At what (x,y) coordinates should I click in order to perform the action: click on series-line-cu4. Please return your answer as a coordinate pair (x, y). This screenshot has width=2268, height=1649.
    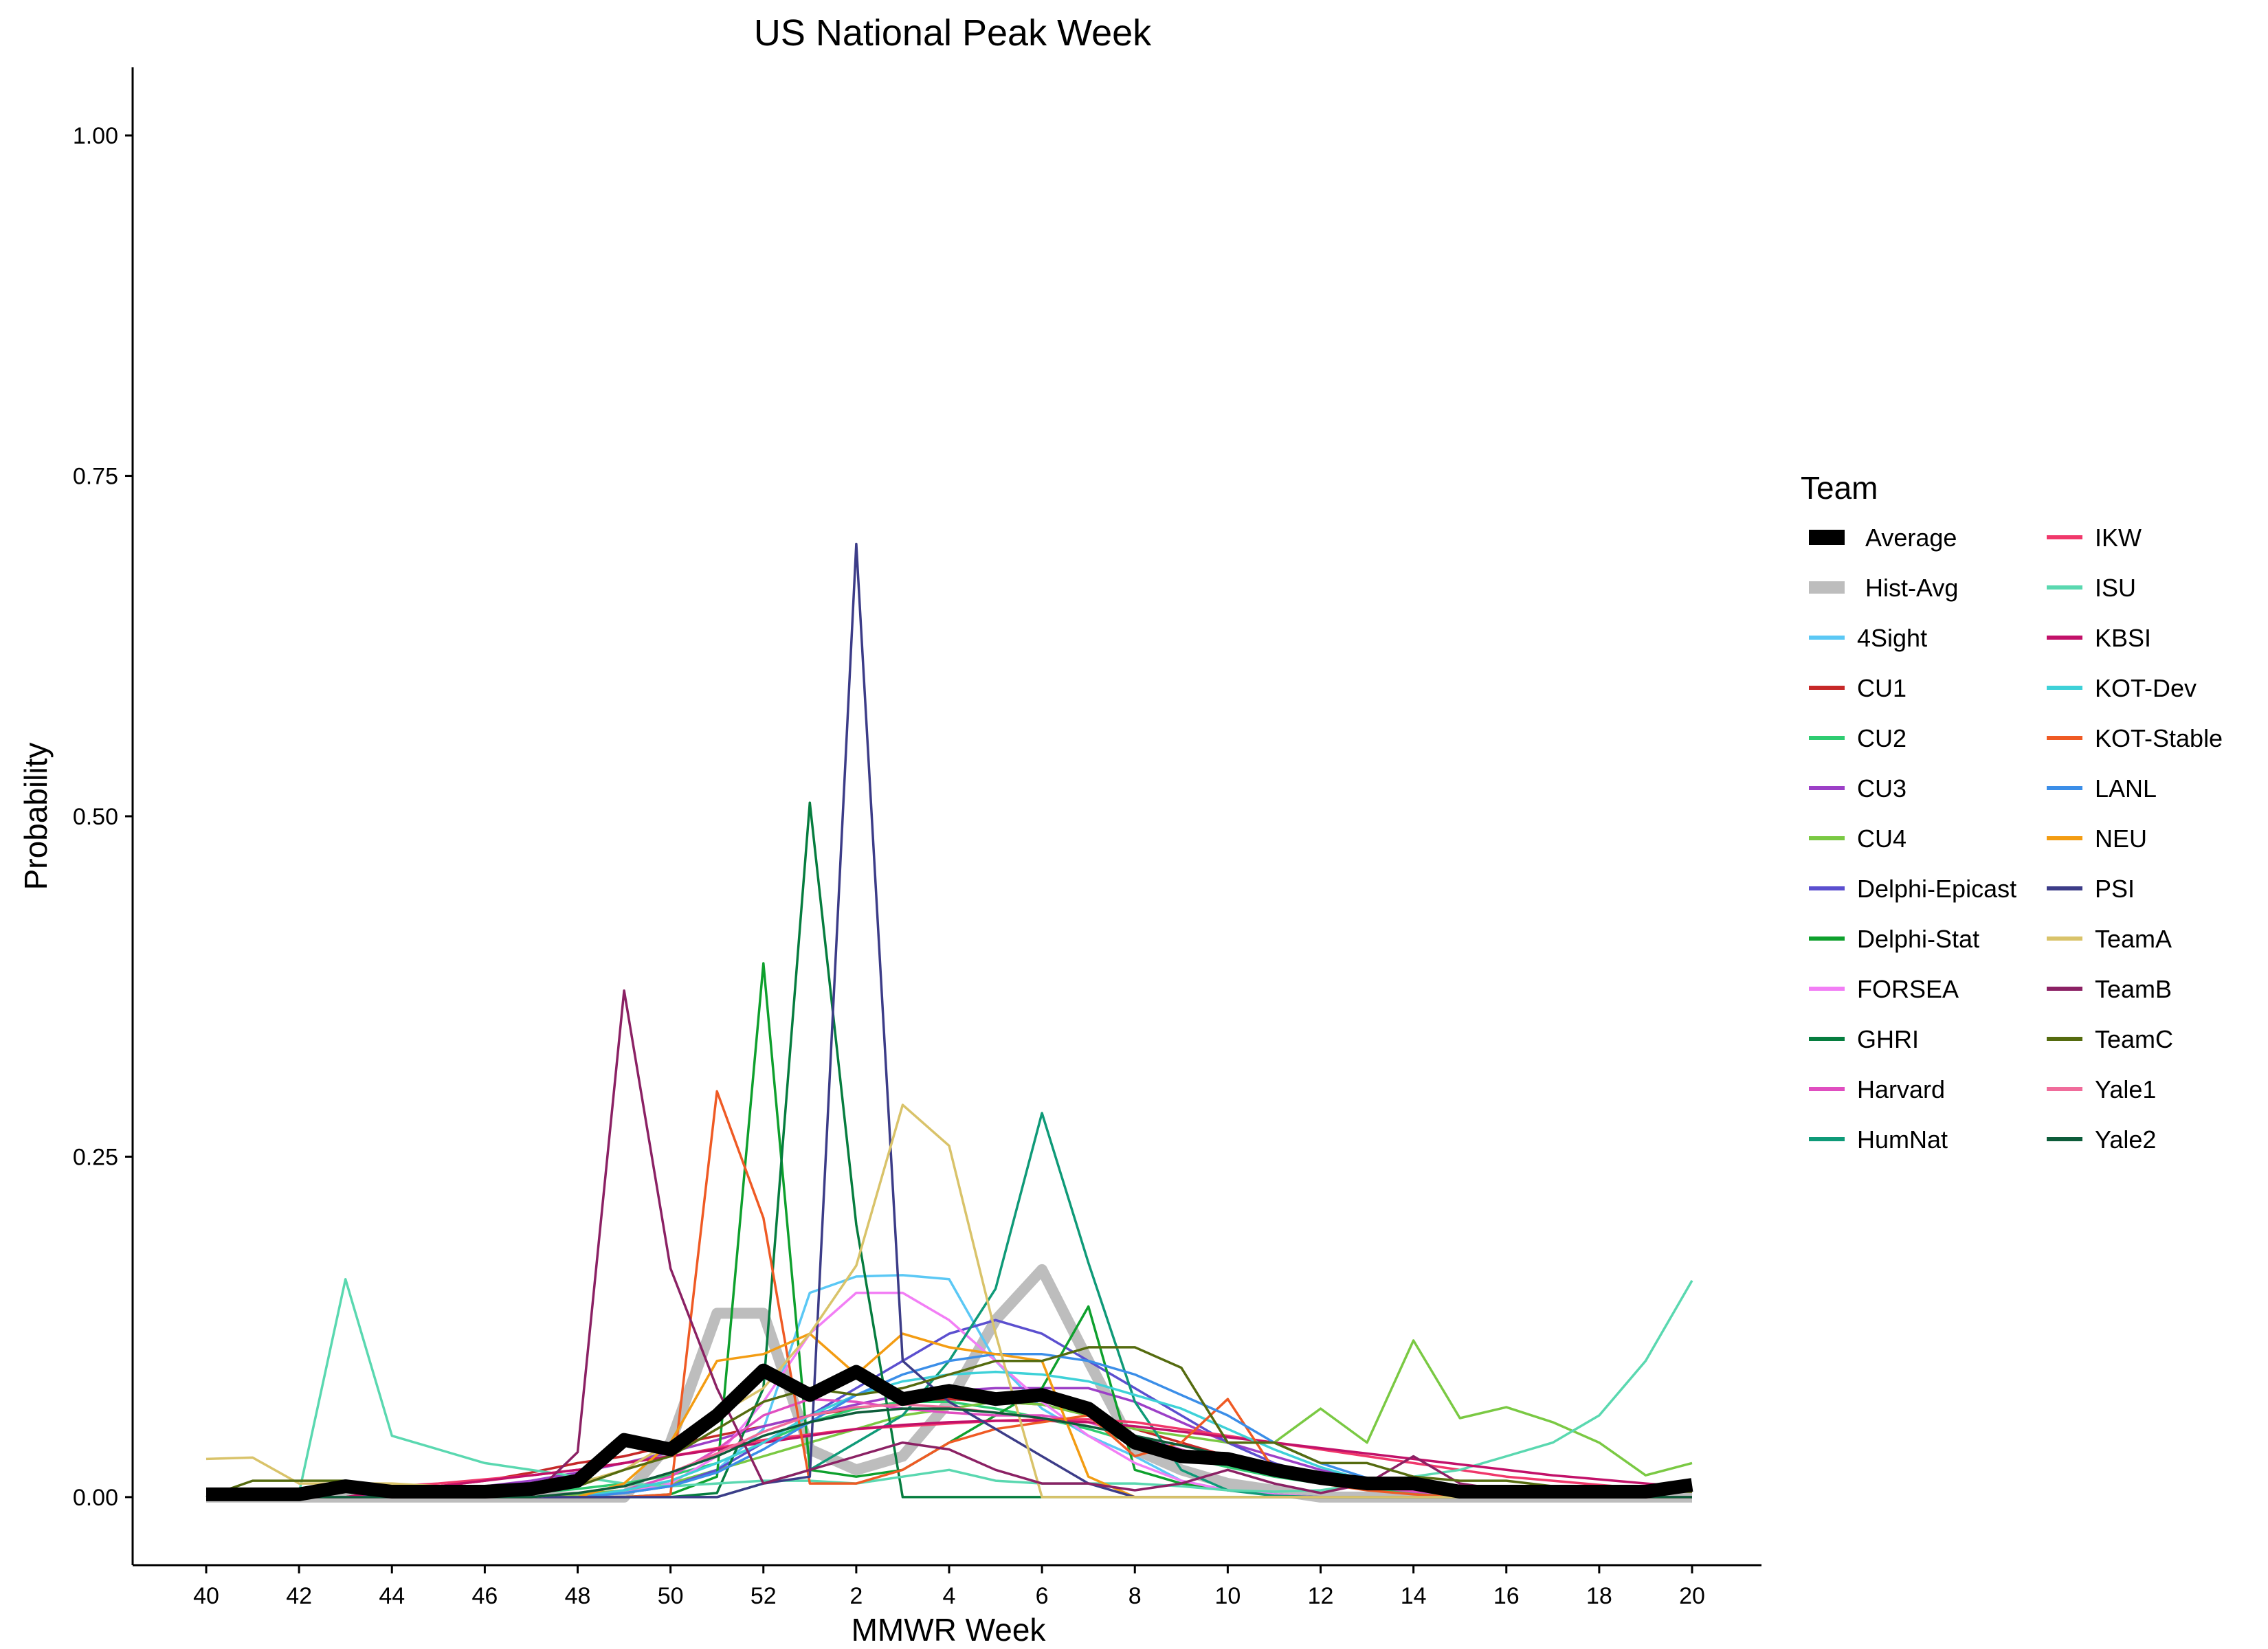
    Looking at the image, I should click on (949, 1419).